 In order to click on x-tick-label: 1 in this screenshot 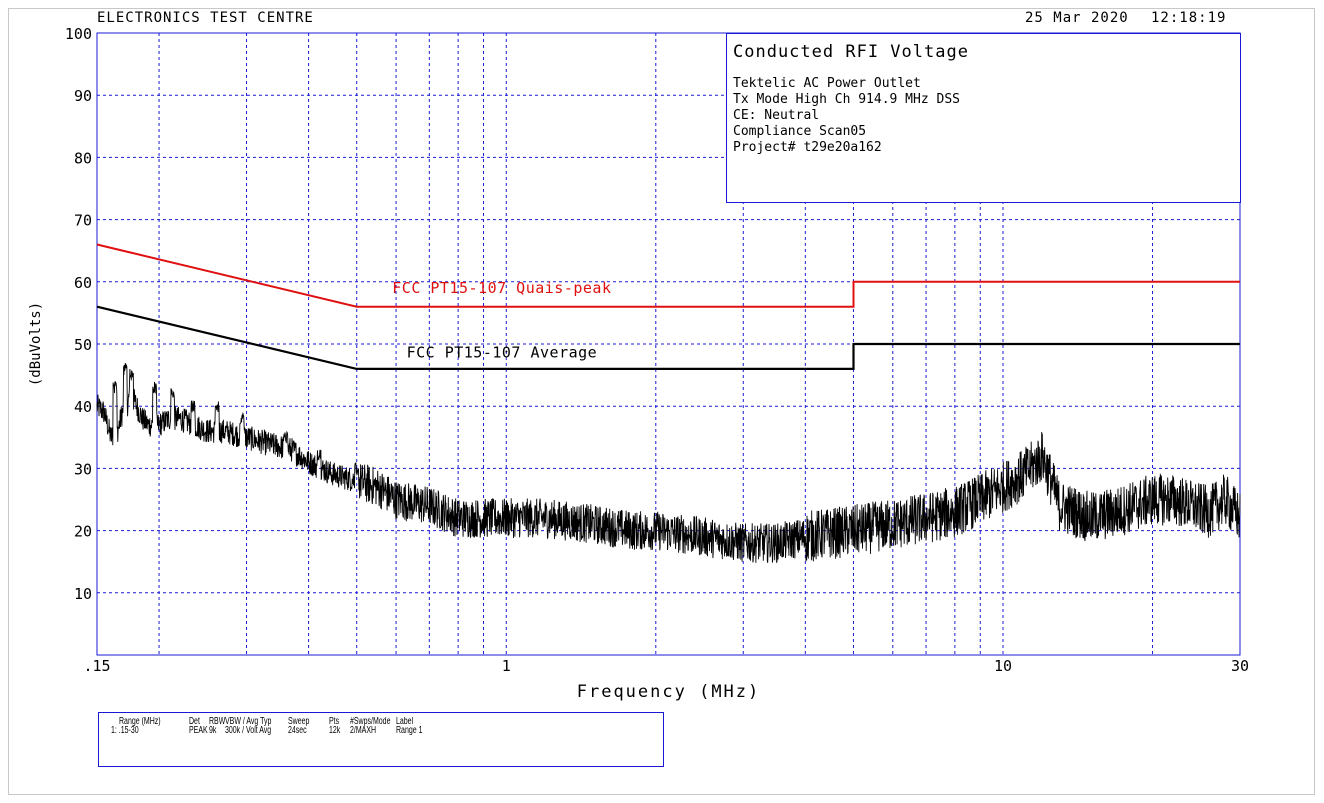, I will do `click(506, 666)`.